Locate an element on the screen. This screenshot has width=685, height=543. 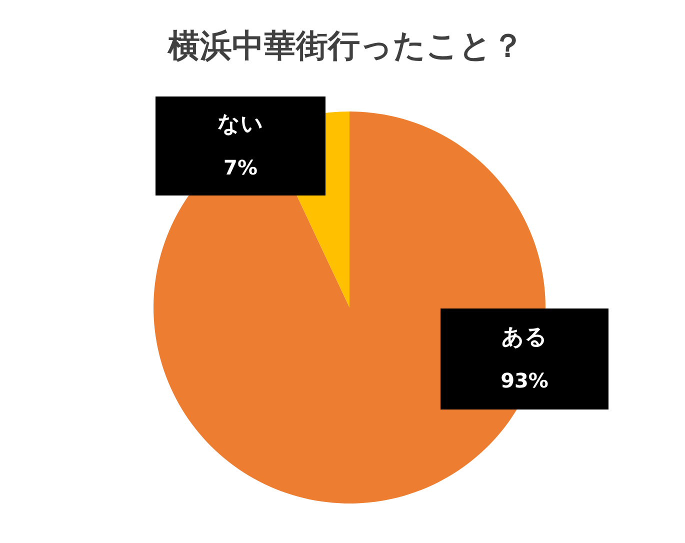
data-label: 93% is located at coordinates (524, 380).